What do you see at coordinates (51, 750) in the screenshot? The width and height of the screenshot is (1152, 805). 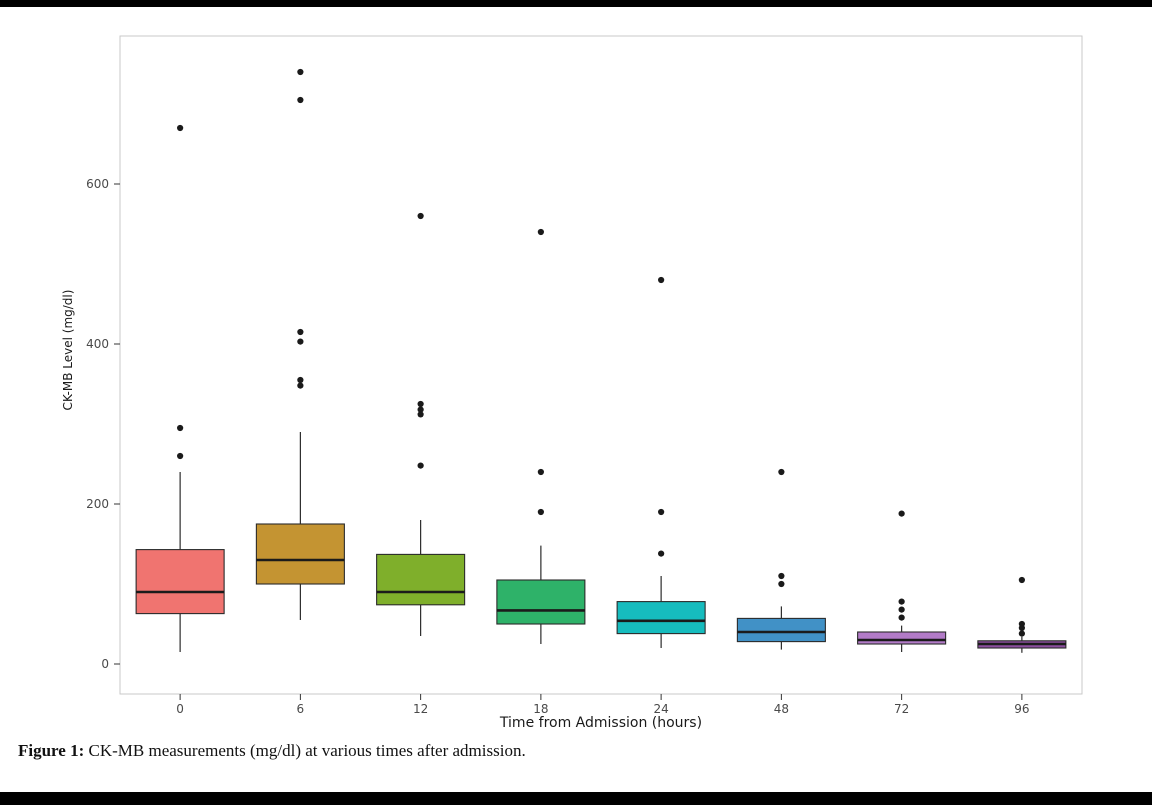 I see `figure-caption-label: Figure 1:` at bounding box center [51, 750].